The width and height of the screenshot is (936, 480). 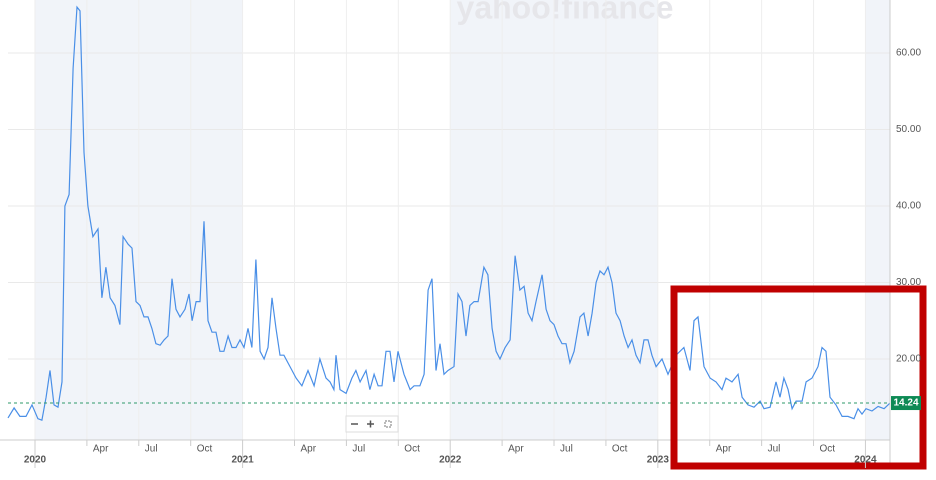 I want to click on y-tick-label: 30.00, so click(x=908, y=282).